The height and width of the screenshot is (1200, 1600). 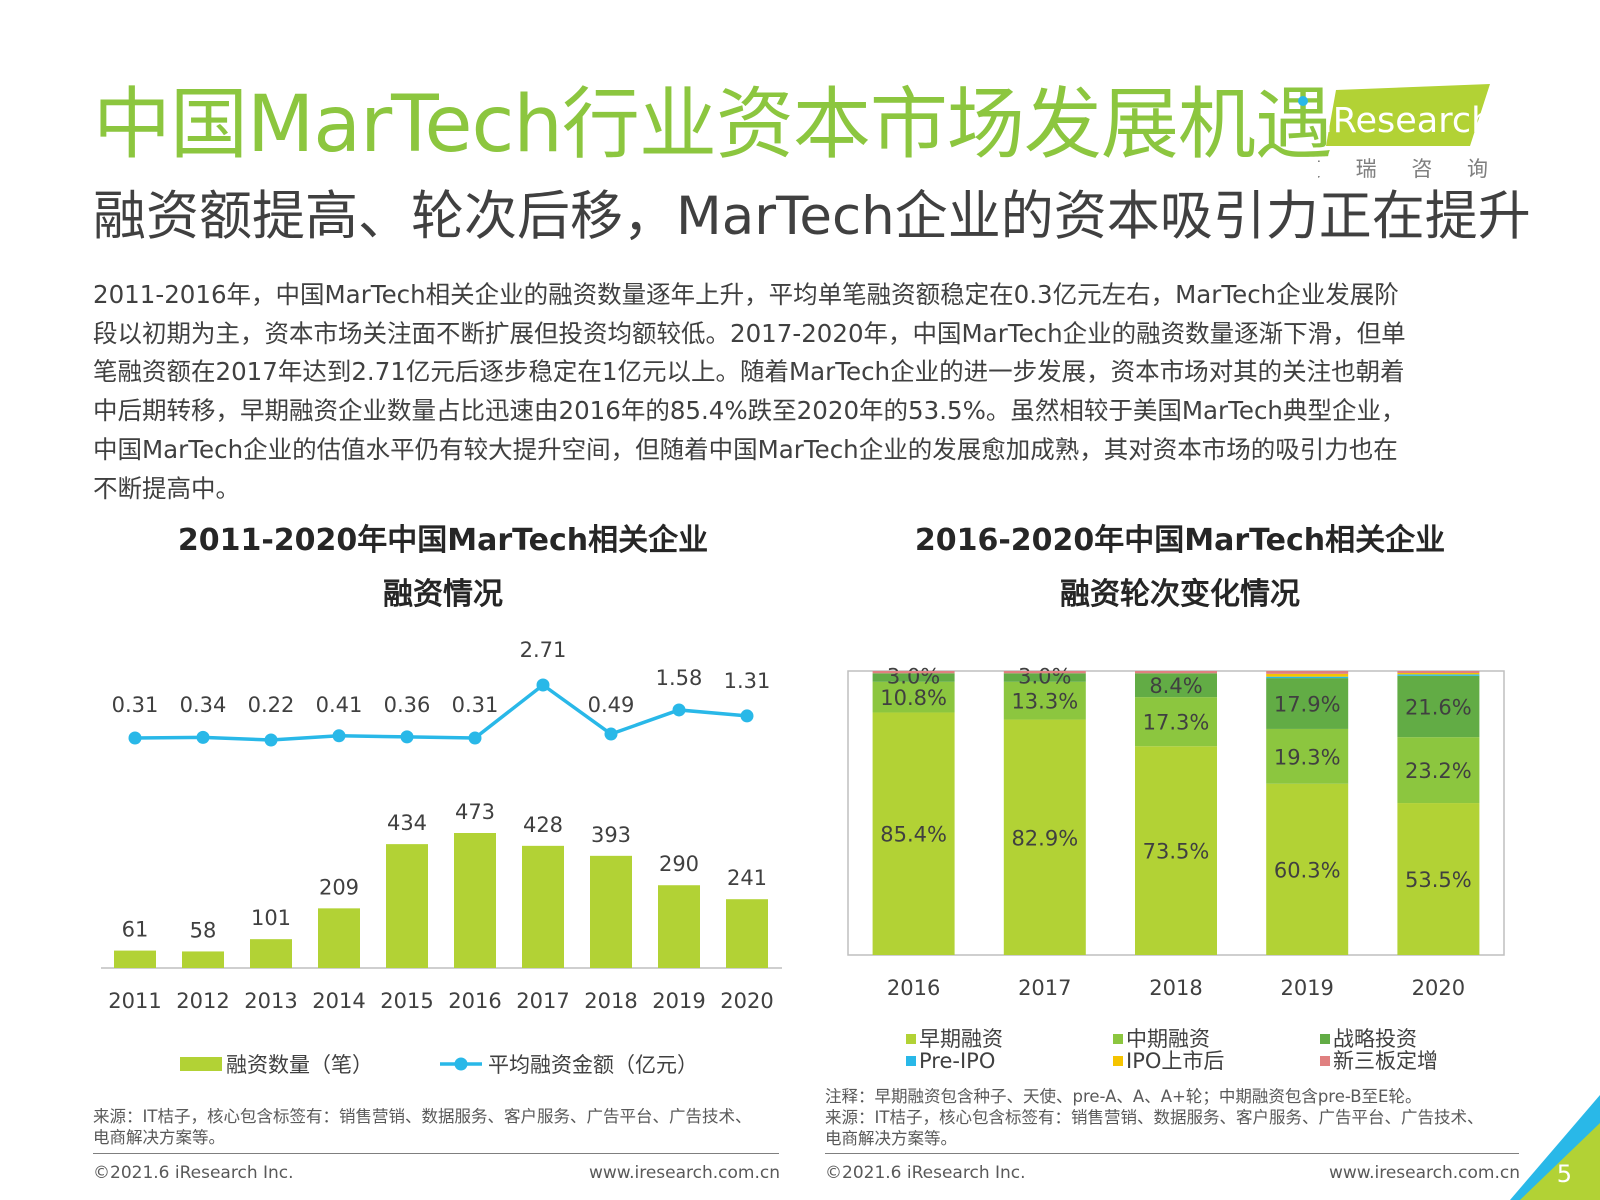 I want to click on stack-label-战略投资-2018: 8.4%, so click(x=1175, y=686).